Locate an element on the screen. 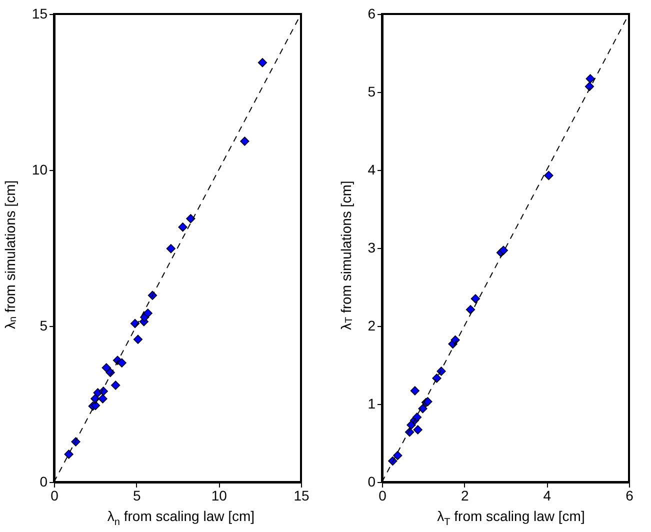 Image resolution: width=651 pixels, height=532 pixels. x-tick-label: 6 is located at coordinates (630, 496).